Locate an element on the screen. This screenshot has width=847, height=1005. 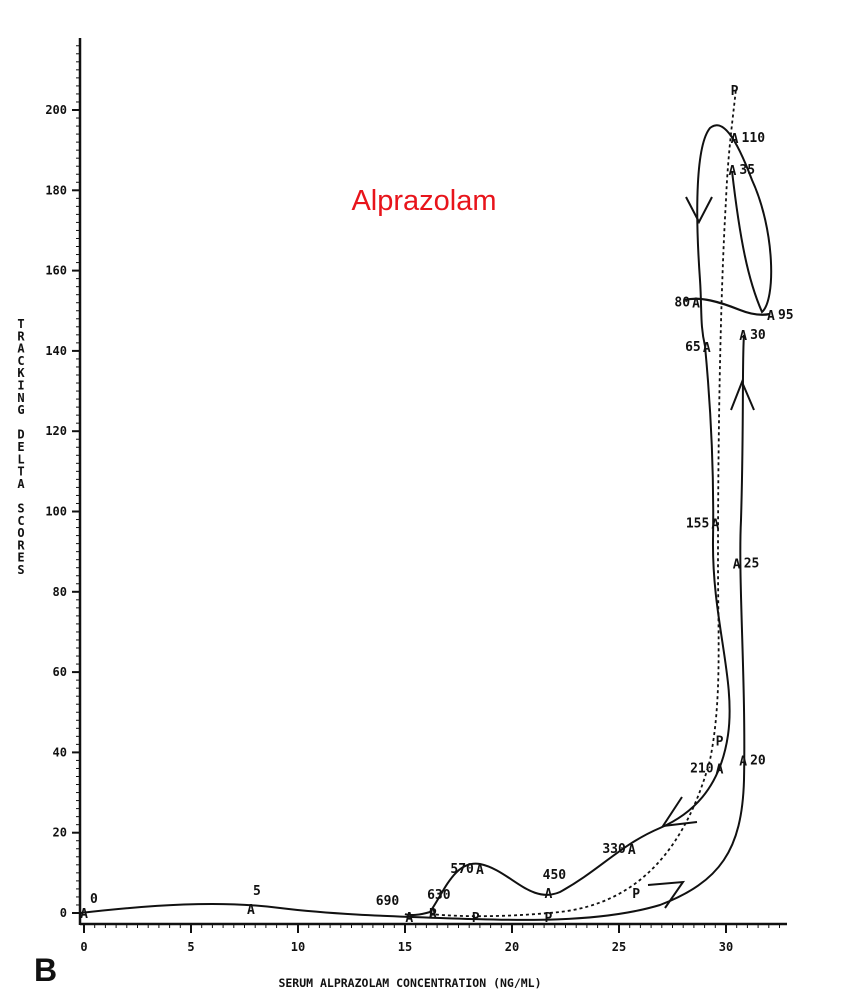
x-tick-label: 5 is located at coordinates (190, 947).